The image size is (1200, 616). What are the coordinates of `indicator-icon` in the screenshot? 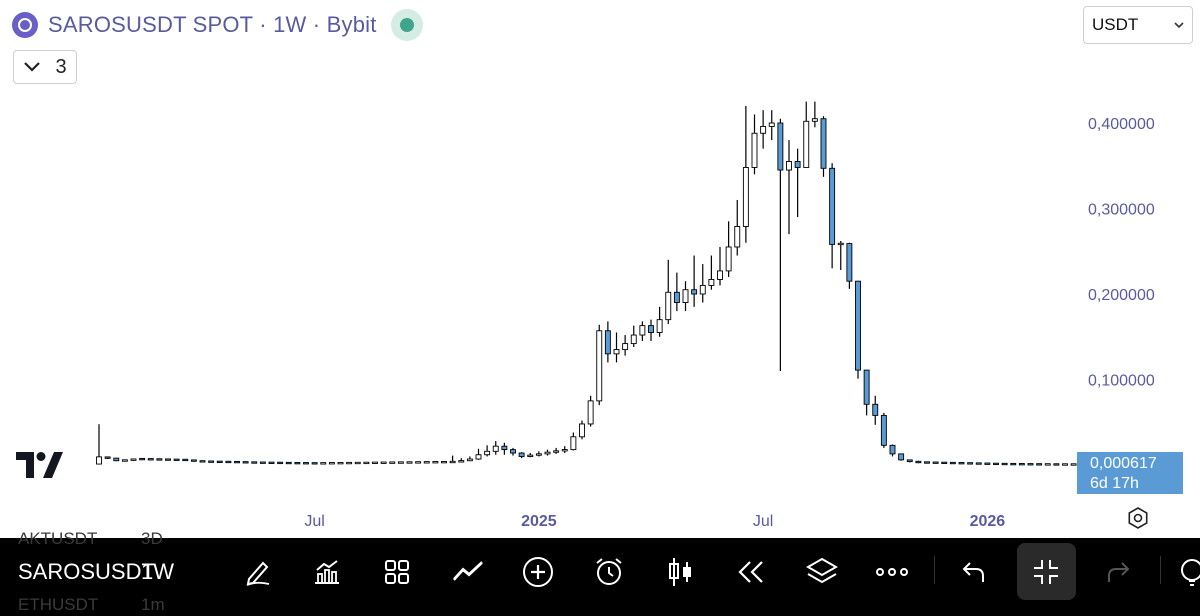 It's located at (1186, 572).